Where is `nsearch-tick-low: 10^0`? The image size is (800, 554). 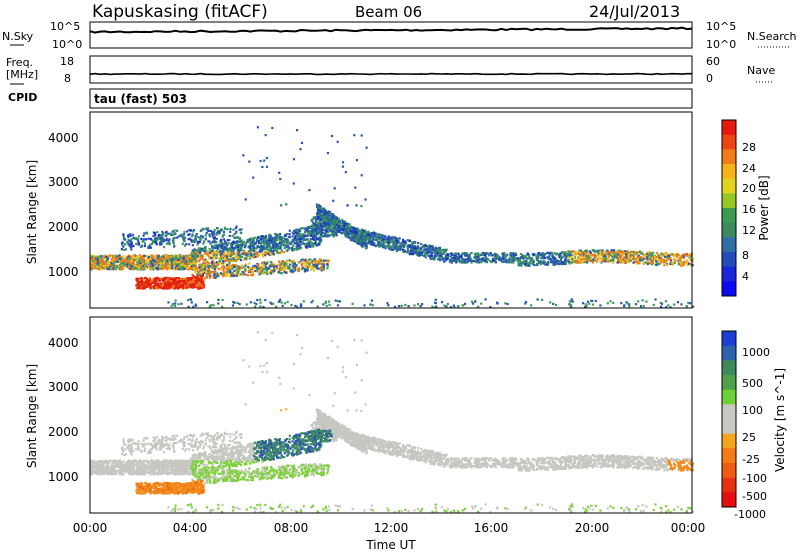 nsearch-tick-low: 10^0 is located at coordinates (721, 44).